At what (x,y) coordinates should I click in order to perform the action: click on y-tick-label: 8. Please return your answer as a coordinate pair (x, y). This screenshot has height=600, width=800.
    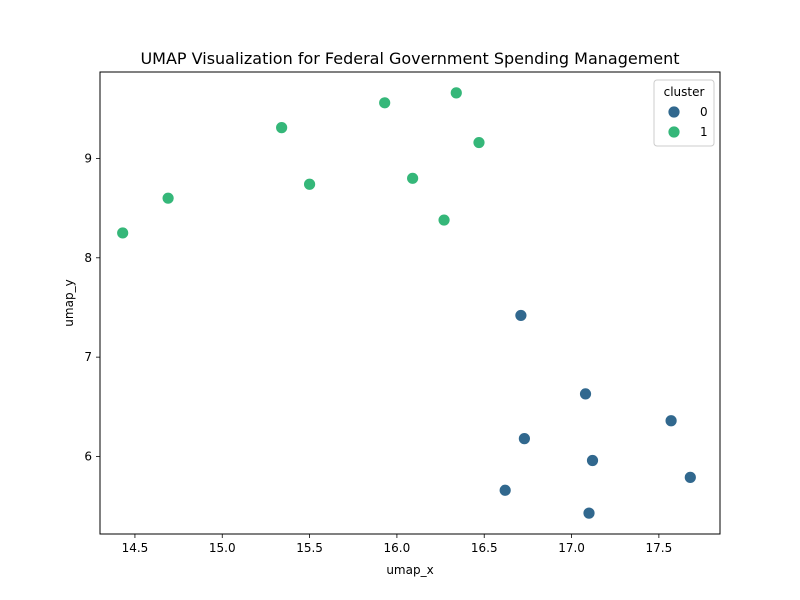
    Looking at the image, I should click on (88, 258).